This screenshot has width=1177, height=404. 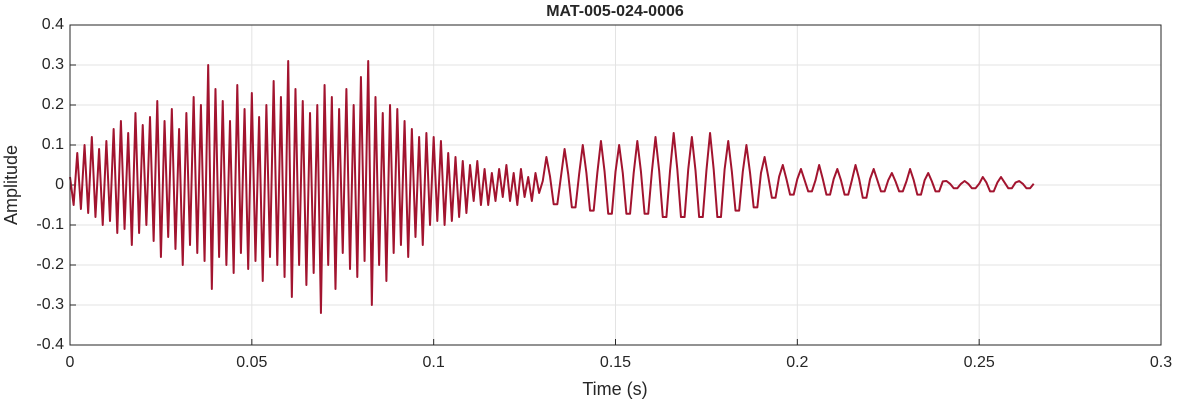 What do you see at coordinates (797, 362) in the screenshot?
I see `x-tick-label: 0.2` at bounding box center [797, 362].